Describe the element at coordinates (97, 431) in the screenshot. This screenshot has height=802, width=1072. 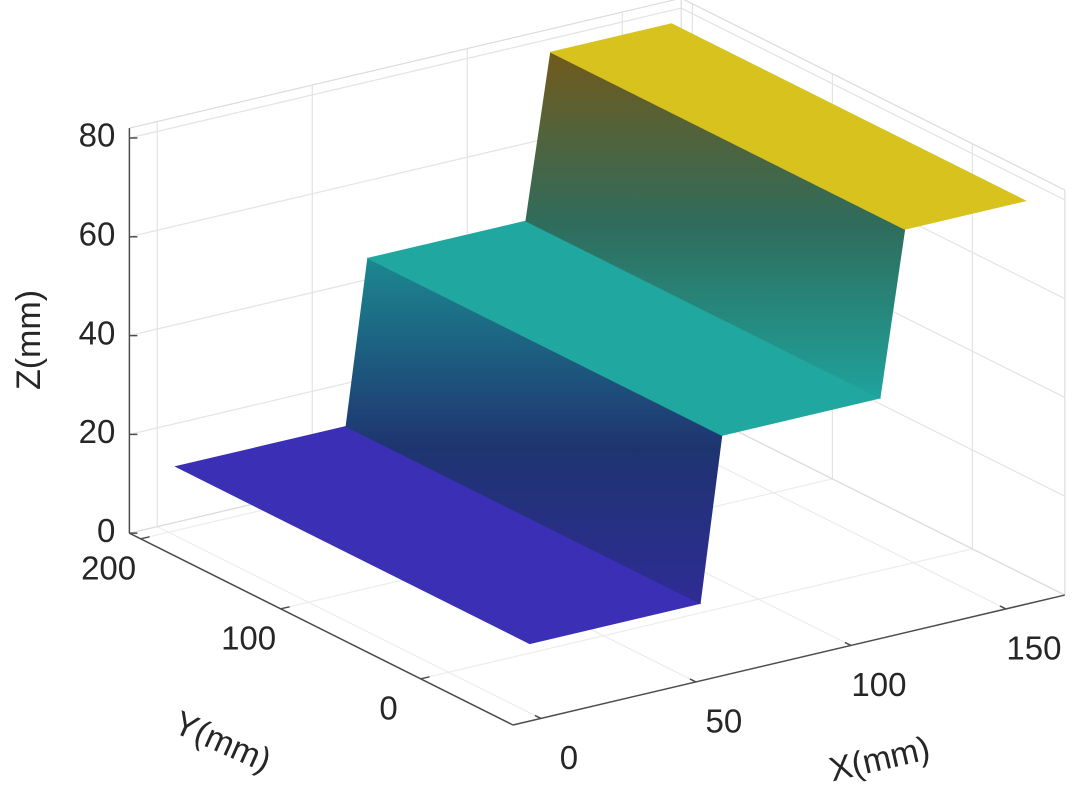
I see `z-tick-label: 20` at that location.